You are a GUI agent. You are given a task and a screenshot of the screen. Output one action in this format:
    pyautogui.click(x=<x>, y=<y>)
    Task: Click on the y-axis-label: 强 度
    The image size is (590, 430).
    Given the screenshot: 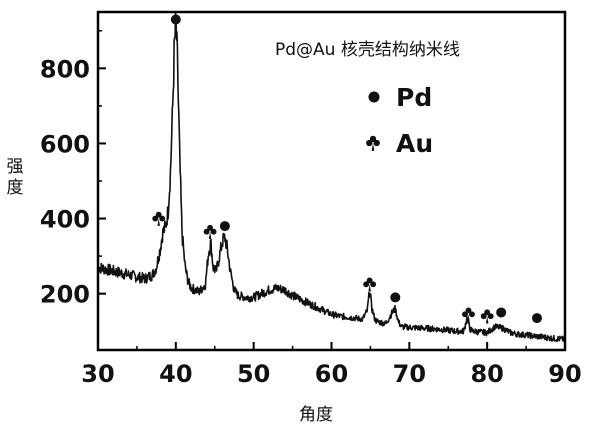 What is the action you would take?
    pyautogui.click(x=15, y=177)
    